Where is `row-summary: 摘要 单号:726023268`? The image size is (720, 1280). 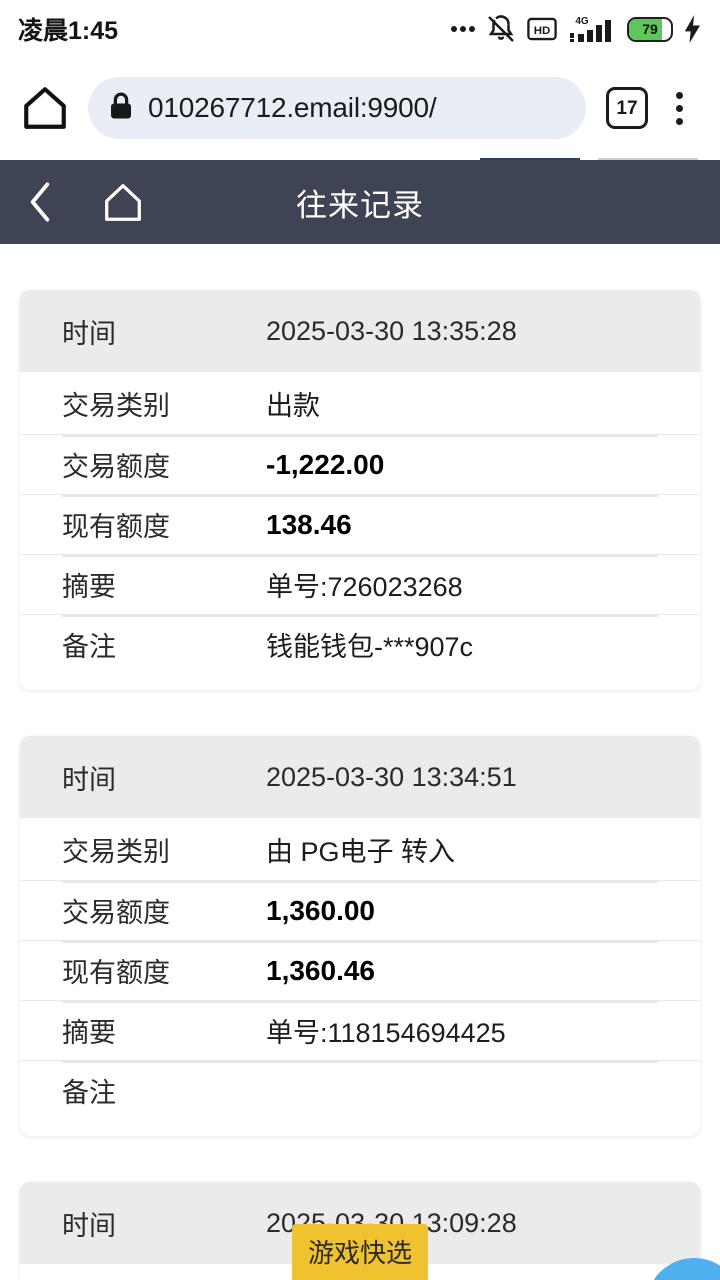 row-summary: 摘要 单号:726023268 is located at coordinates (360, 584).